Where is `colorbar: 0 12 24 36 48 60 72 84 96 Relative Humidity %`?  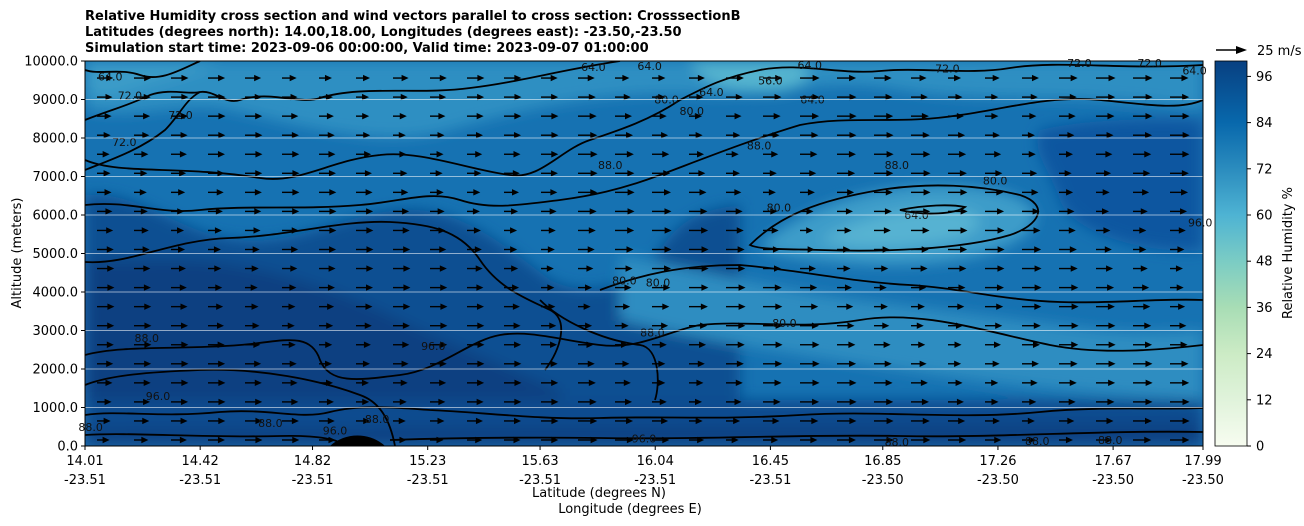
colorbar: 0 12 24 36 48 60 72 84 96 Relative Humidity % is located at coordinates (1255, 257).